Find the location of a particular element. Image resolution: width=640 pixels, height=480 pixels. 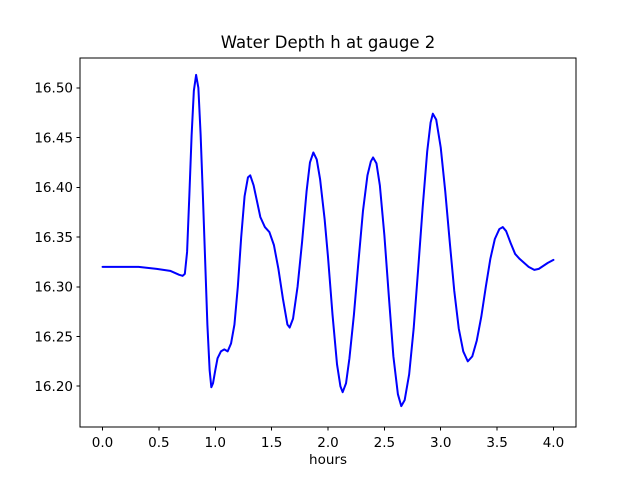

x-tick-label: 0.0 is located at coordinates (102, 443).